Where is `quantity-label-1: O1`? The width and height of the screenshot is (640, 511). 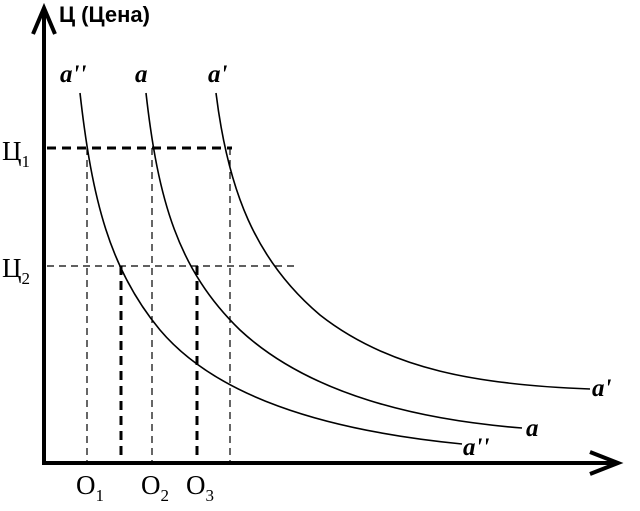
quantity-label-1: O1 is located at coordinates (90, 487).